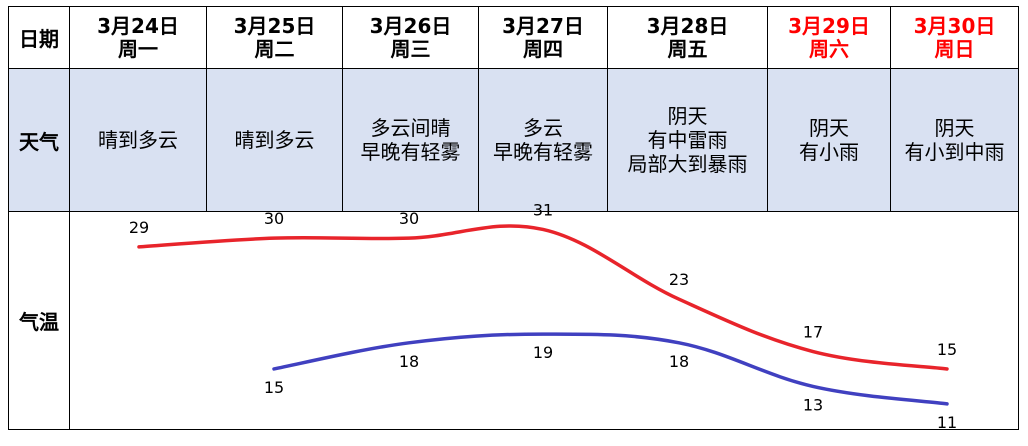 Image resolution: width=1028 pixels, height=446 pixels. What do you see at coordinates (947, 349) in the screenshot?
I see `high-temp-label: 15` at bounding box center [947, 349].